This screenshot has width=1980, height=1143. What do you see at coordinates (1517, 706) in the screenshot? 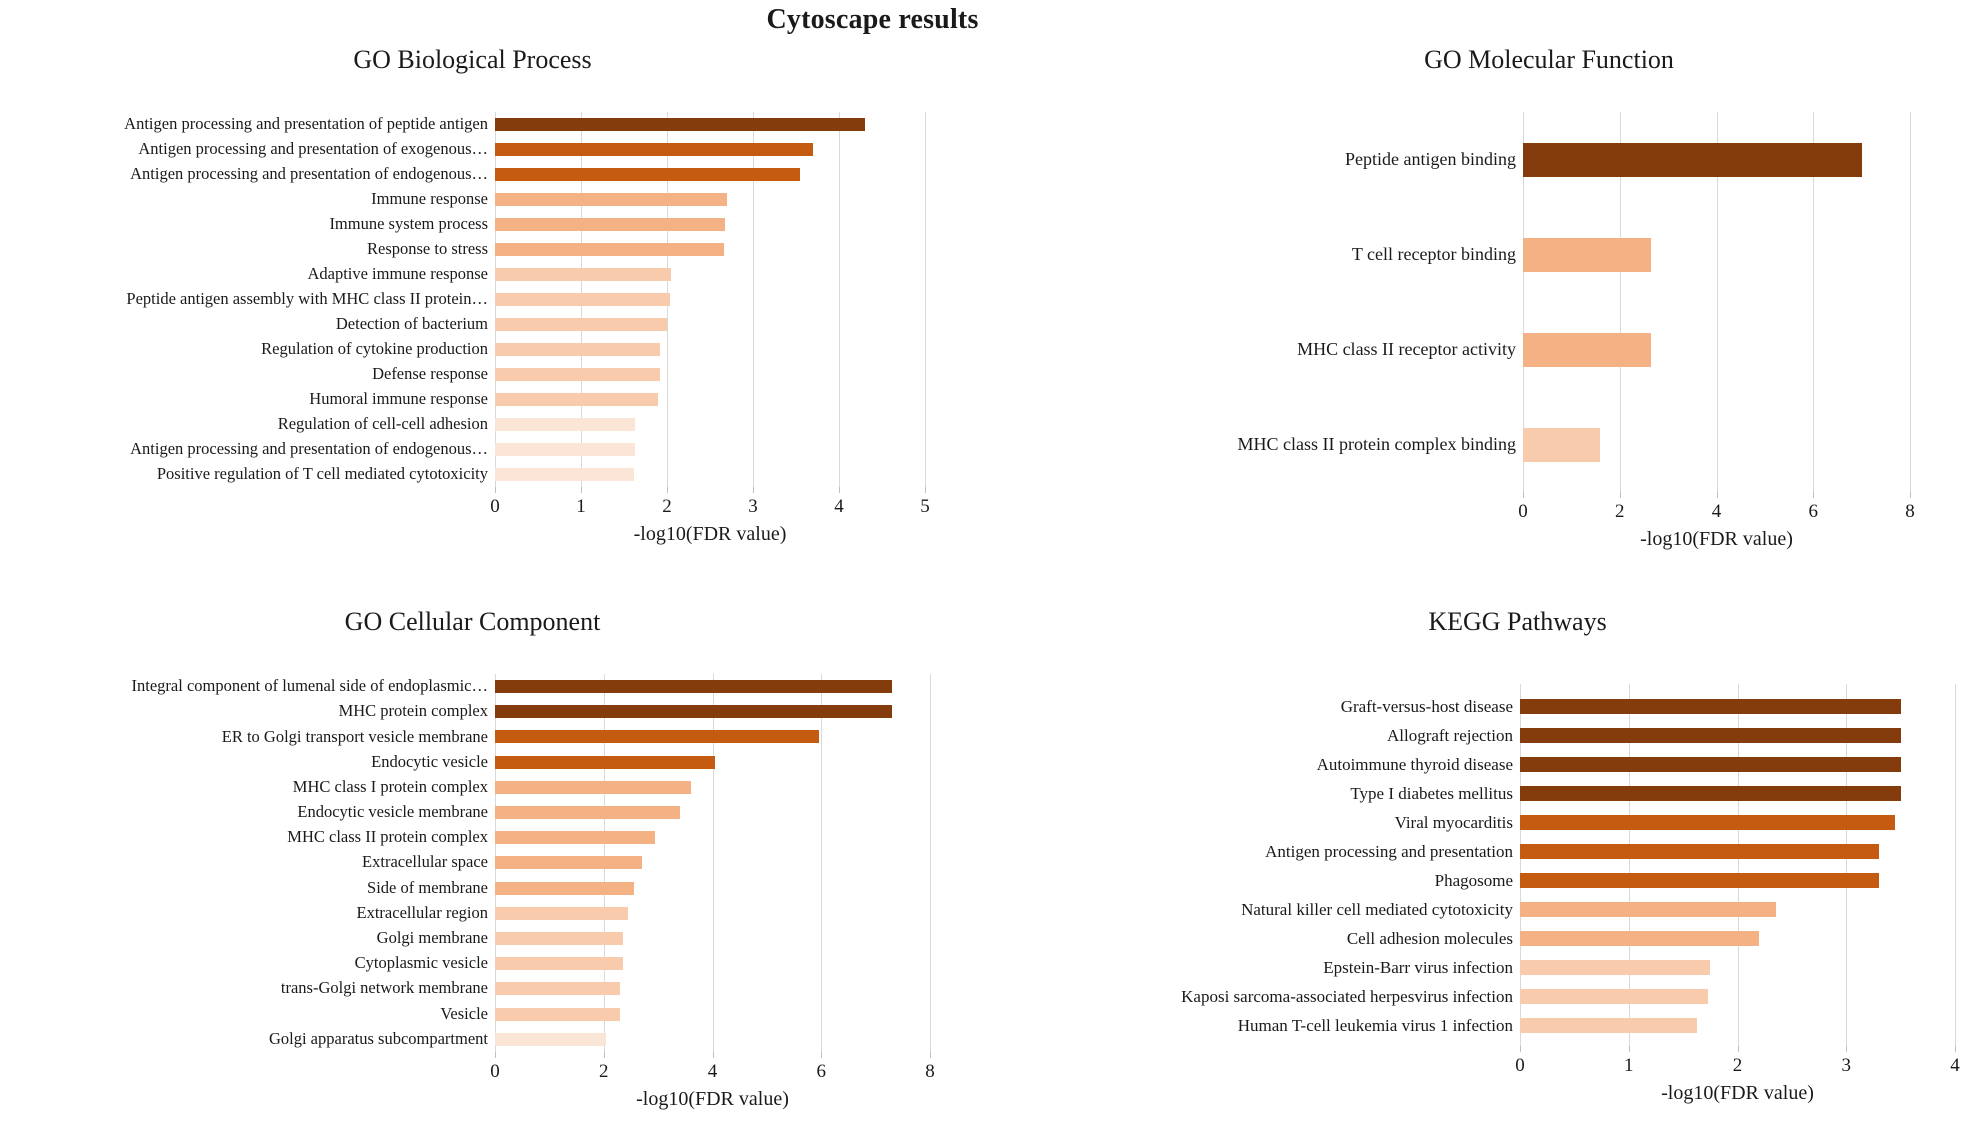
I see `bar-row: Graft-versus-host disease` at bounding box center [1517, 706].